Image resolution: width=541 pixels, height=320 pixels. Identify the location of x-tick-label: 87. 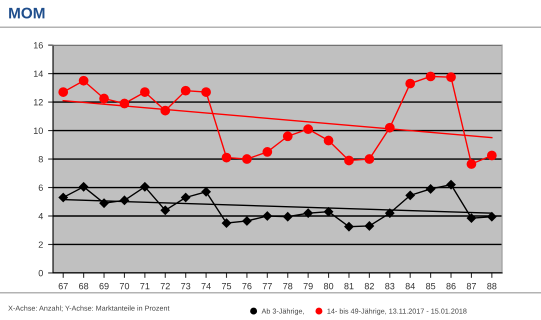
(471, 286).